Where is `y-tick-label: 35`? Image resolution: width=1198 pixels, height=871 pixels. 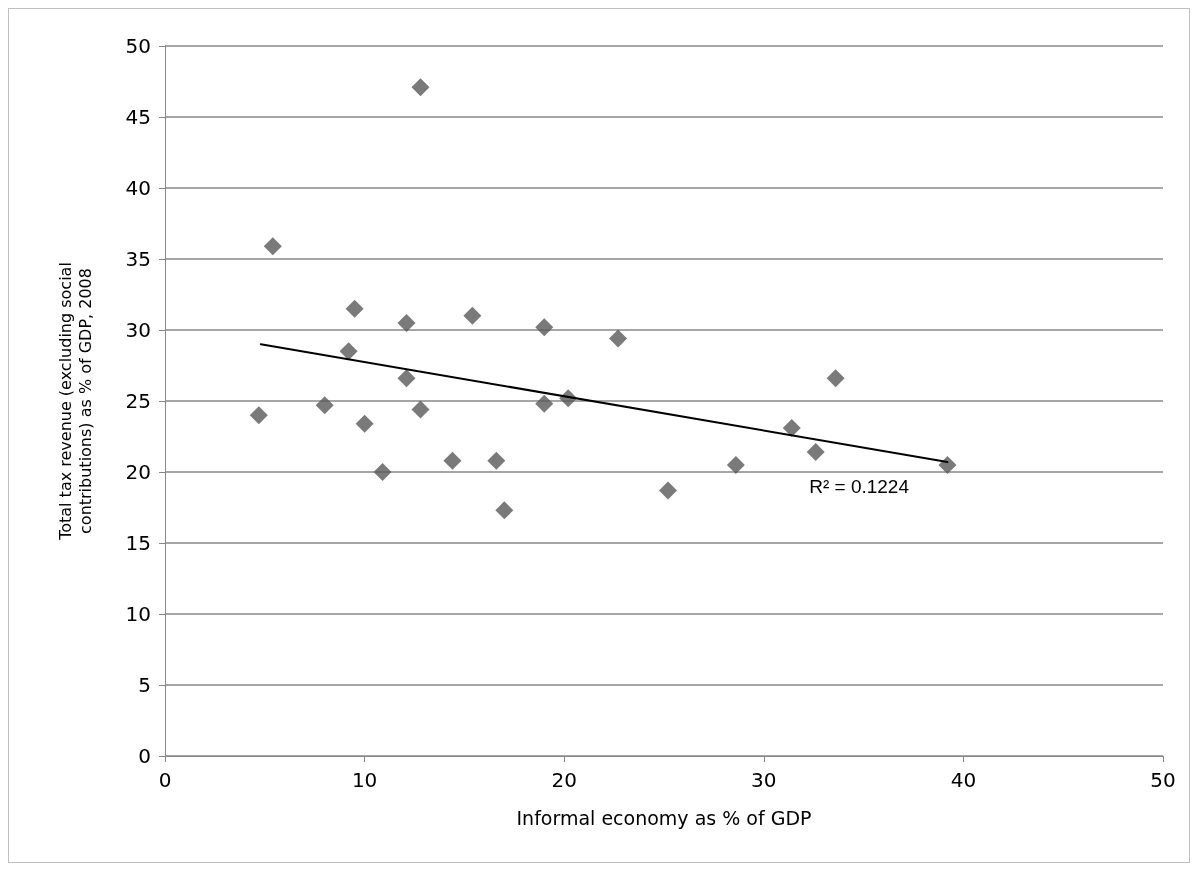
y-tick-label: 35 is located at coordinates (138, 259).